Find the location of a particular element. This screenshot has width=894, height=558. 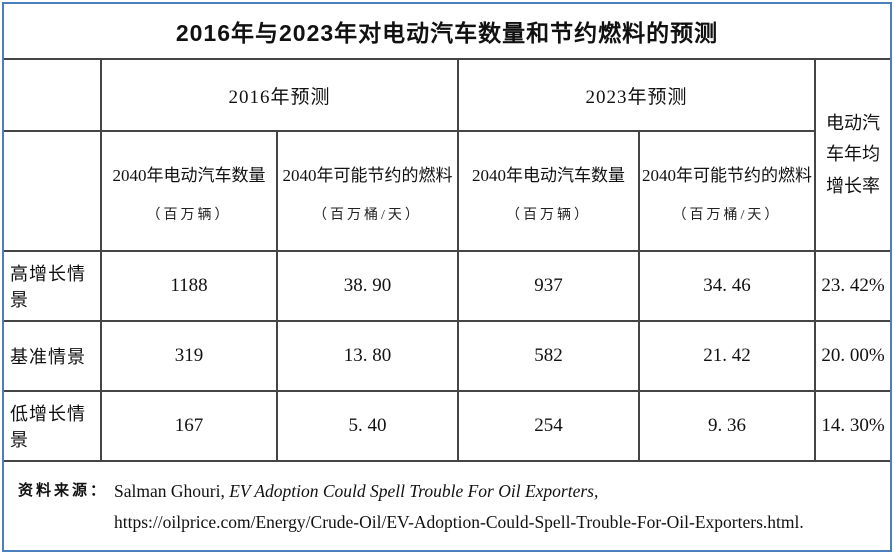

cell-value: 21. 42 is located at coordinates (727, 356).